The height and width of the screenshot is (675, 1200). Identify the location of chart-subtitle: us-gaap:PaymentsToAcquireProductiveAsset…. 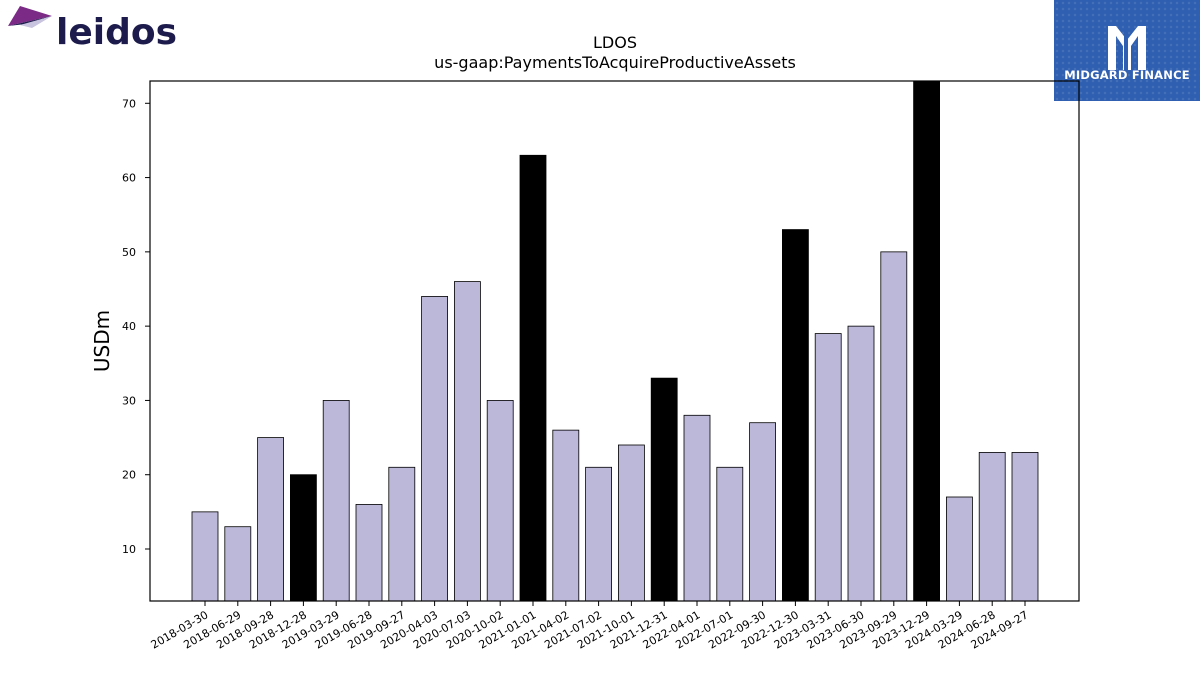
(615, 62).